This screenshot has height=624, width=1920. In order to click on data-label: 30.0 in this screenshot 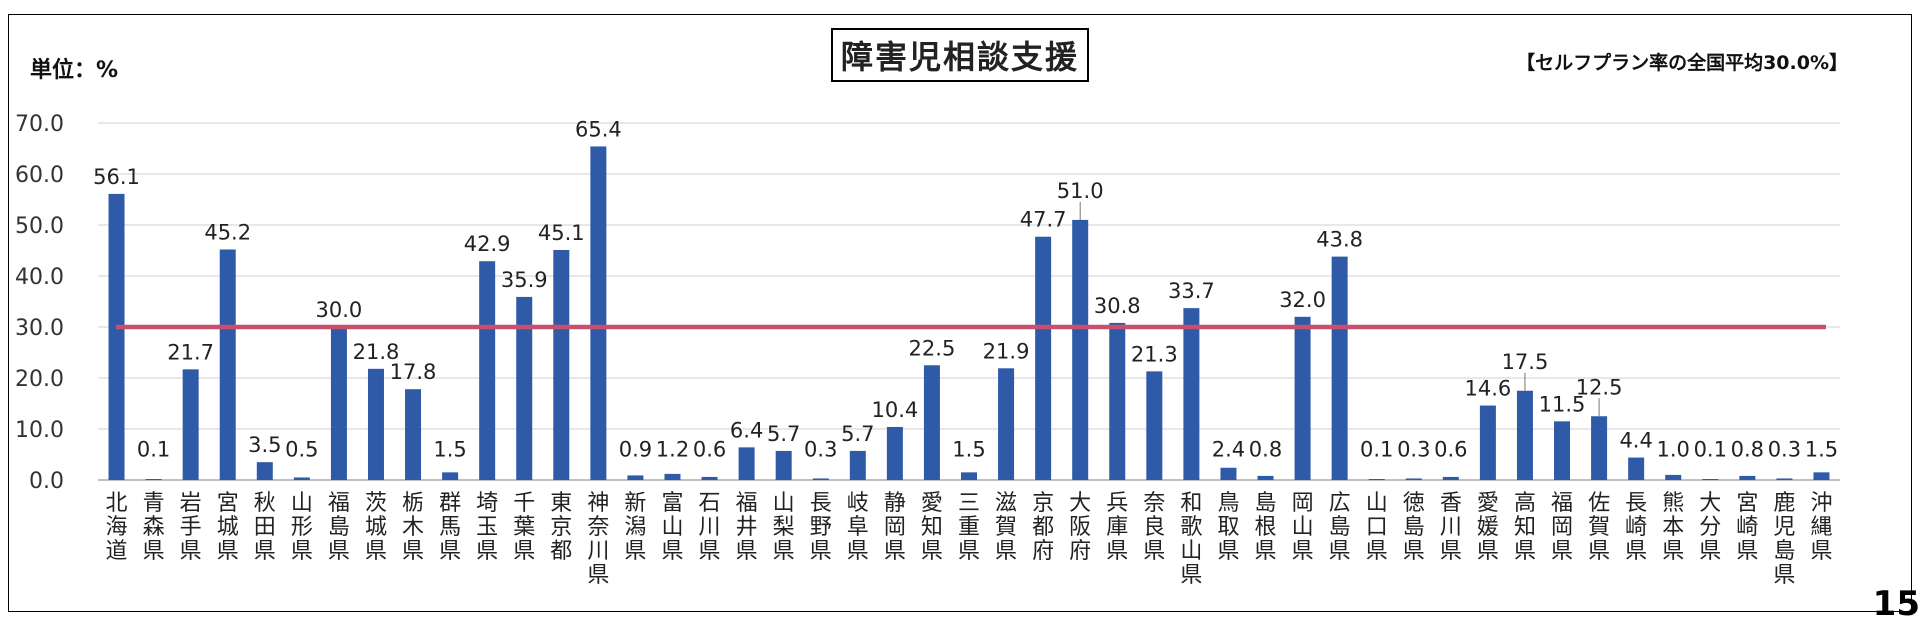, I will do `click(339, 310)`.